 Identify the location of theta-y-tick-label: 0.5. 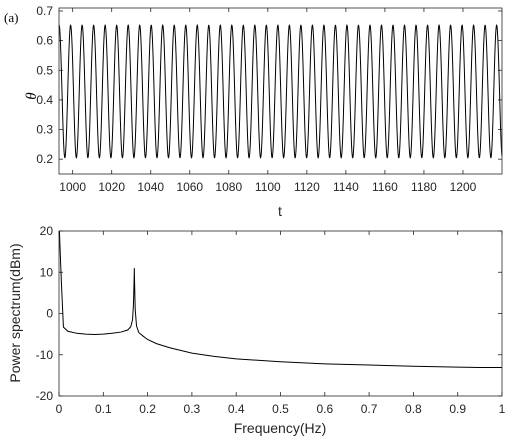
(44, 70).